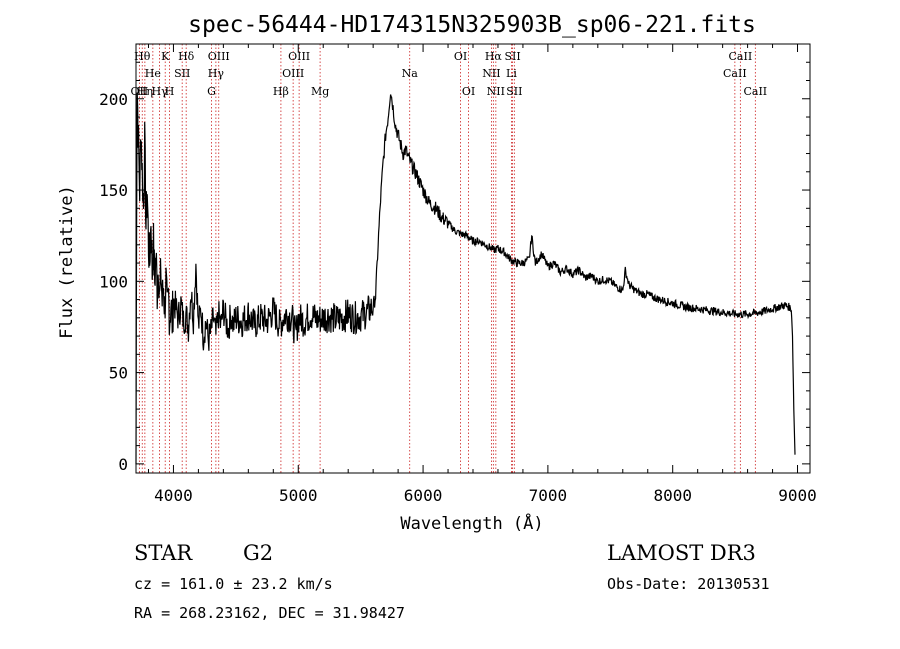 The height and width of the screenshot is (649, 900). What do you see at coordinates (113, 99) in the screenshot?
I see `y-tick-label: 200` at bounding box center [113, 99].